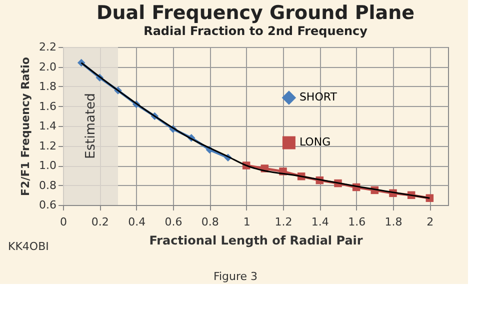 This screenshot has height=321, width=481. What do you see at coordinates (47, 165) in the screenshot?
I see `y-tick-label: 1.0` at bounding box center [47, 165].